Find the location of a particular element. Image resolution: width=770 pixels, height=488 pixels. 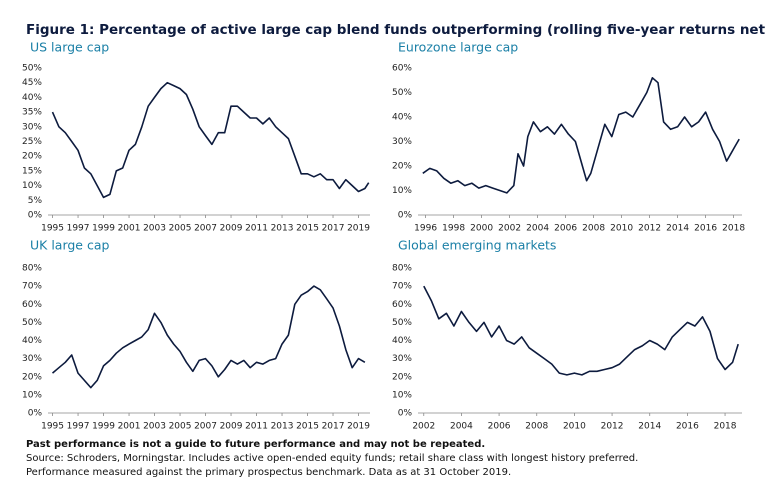

y-tick-label: 25% is located at coordinates (32, 142).